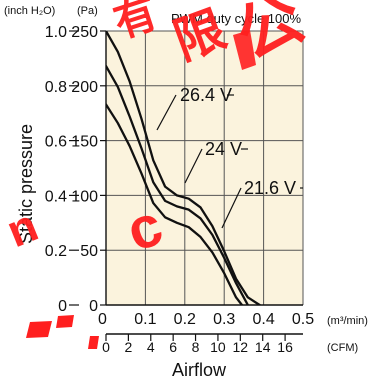 This screenshot has width=381, height=389. I want to click on series-label-3: 21.6 V, so click(270, 188).